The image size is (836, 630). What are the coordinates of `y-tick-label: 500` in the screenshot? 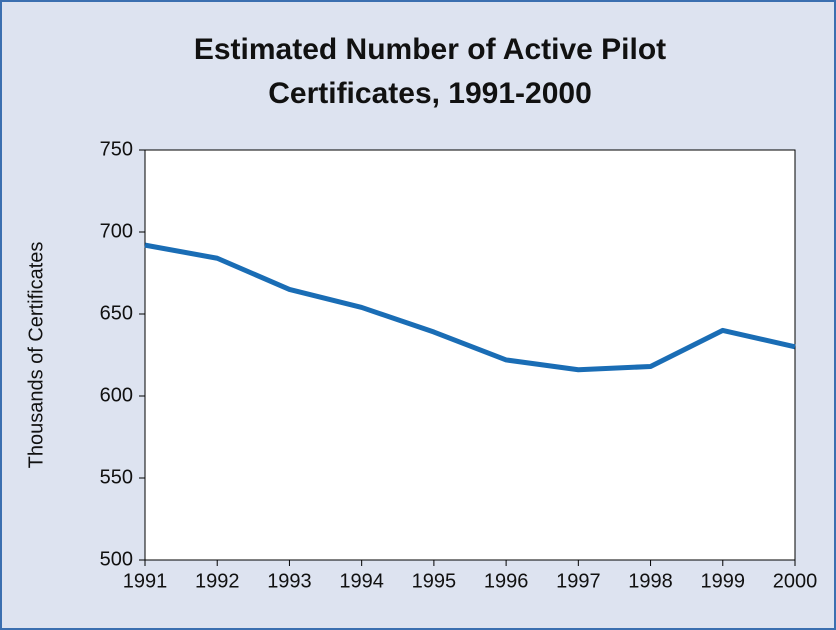 It's located at (116, 559).